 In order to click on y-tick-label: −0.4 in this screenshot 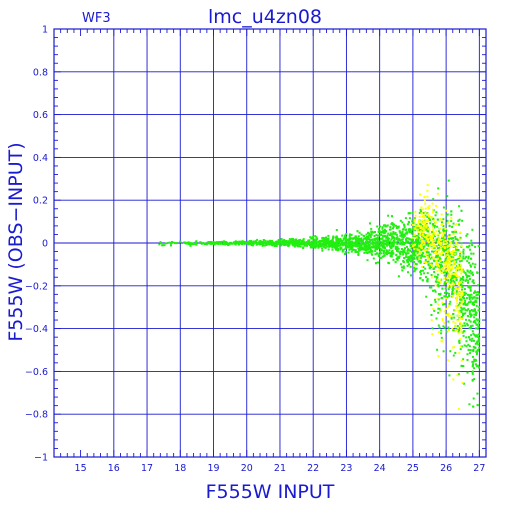, I will do `click(36, 329)`.